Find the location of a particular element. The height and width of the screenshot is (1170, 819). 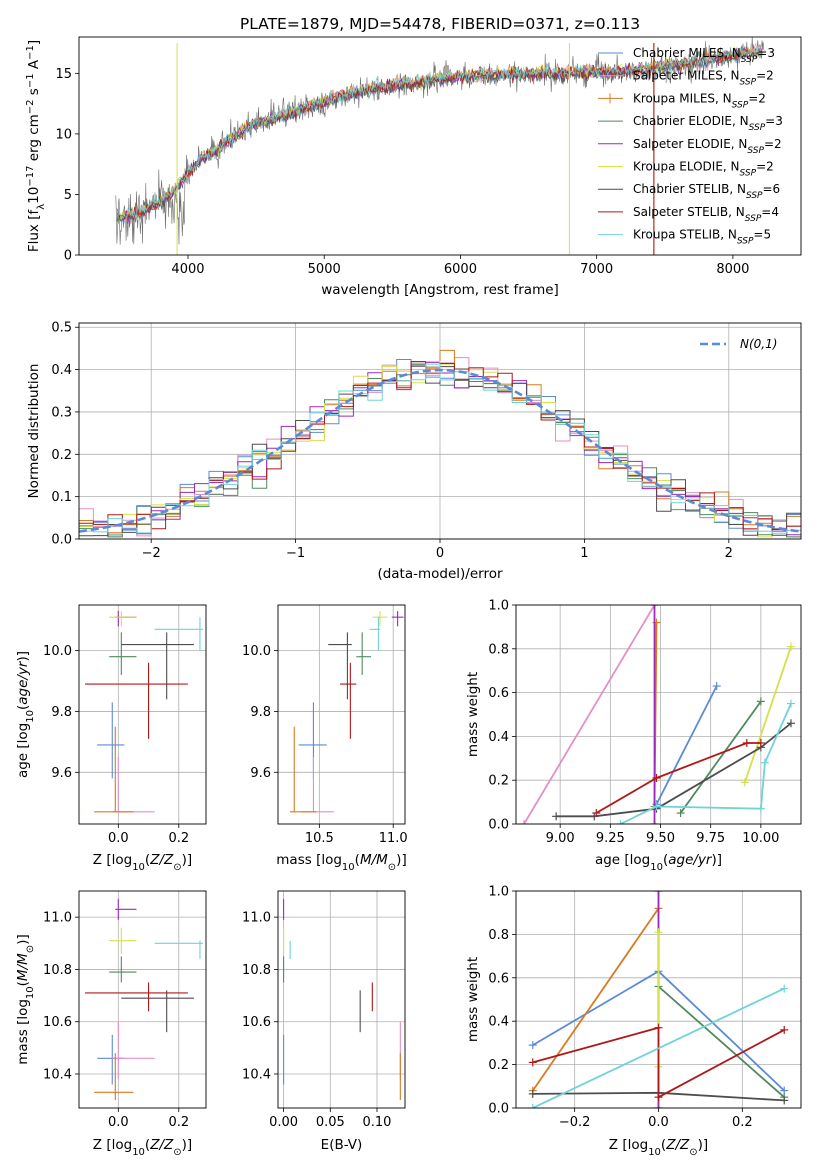

legend-model-name: Kroupa STELIB, N is located at coordinates (685, 235).